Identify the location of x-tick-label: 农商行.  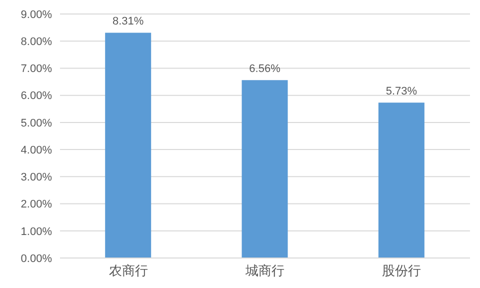
(128, 270).